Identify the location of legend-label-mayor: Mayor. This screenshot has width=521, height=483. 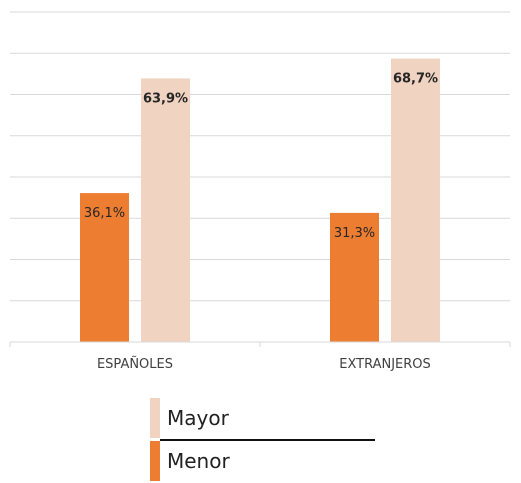
(198, 418).